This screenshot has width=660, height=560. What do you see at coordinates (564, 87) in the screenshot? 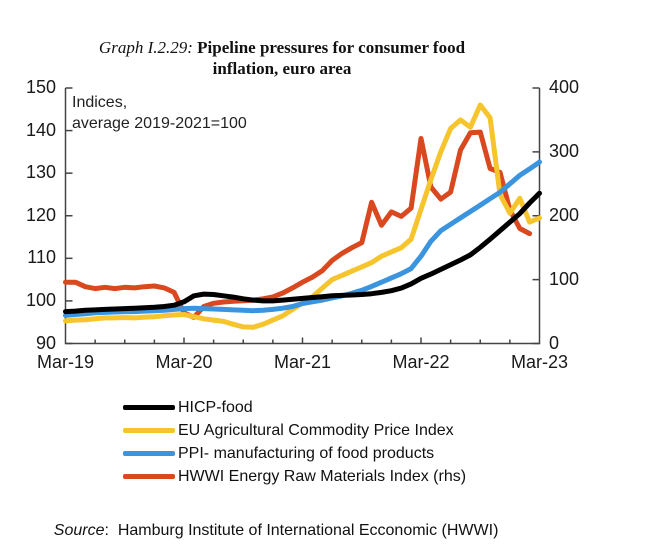
I see `right-axis-label: 400` at bounding box center [564, 87].